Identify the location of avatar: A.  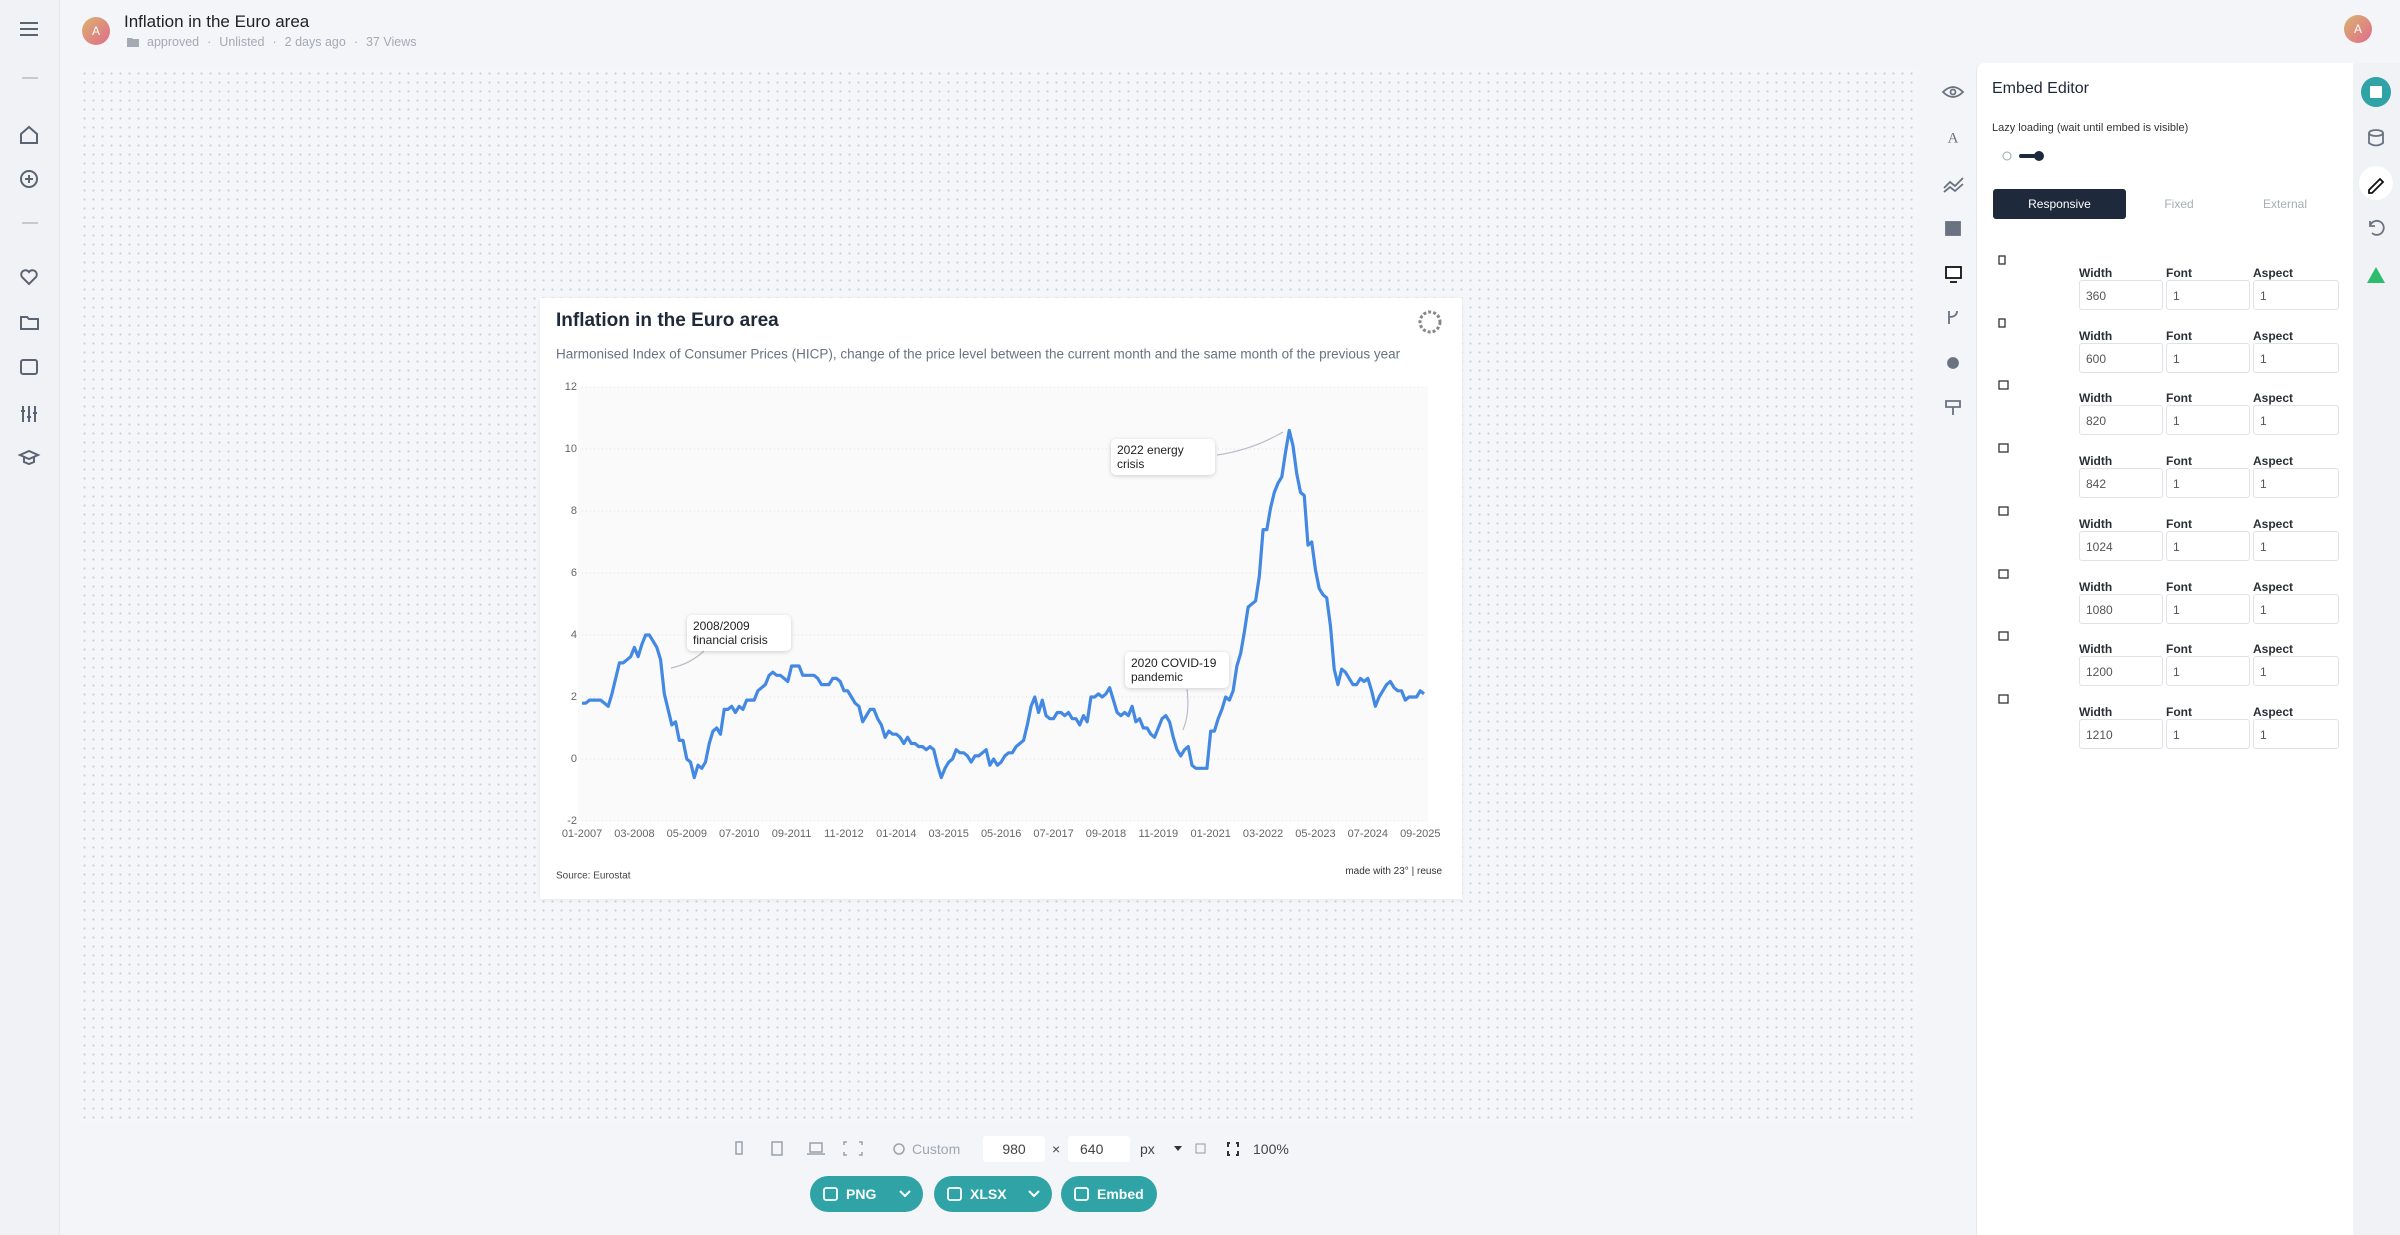
(96, 31).